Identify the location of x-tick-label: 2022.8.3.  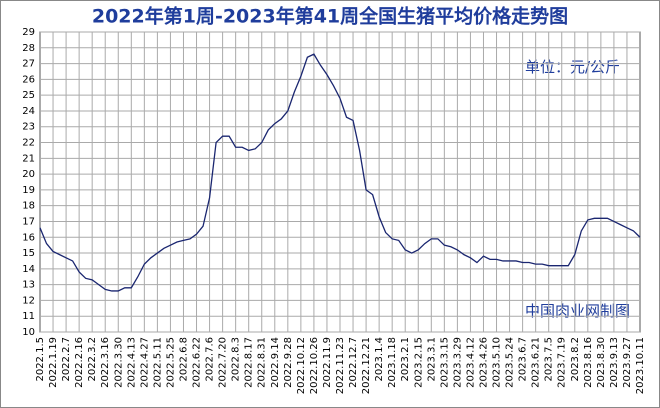
(236, 359).